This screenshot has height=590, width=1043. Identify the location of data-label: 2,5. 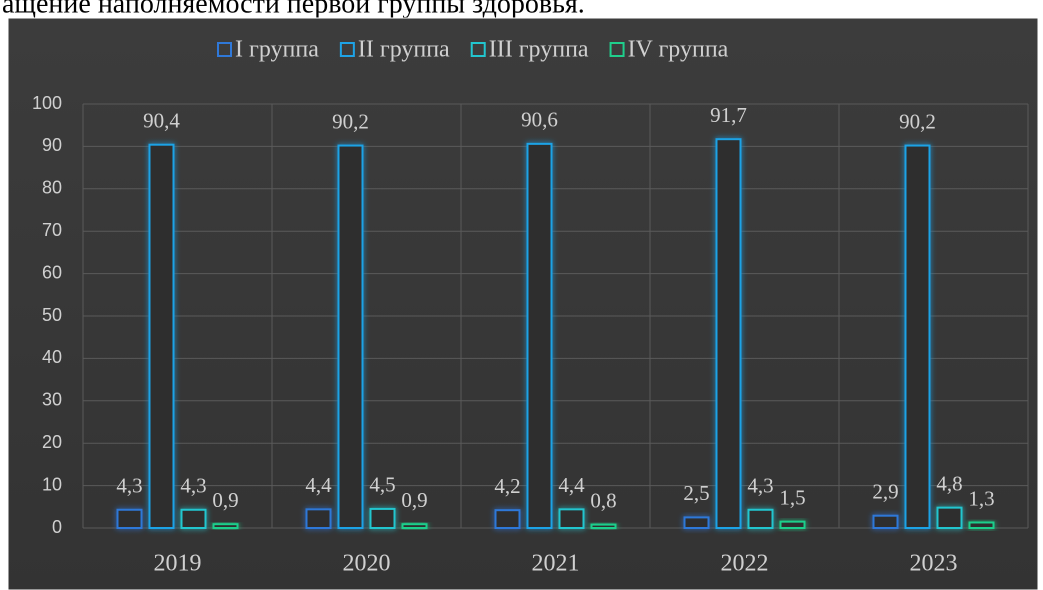
(696, 493).